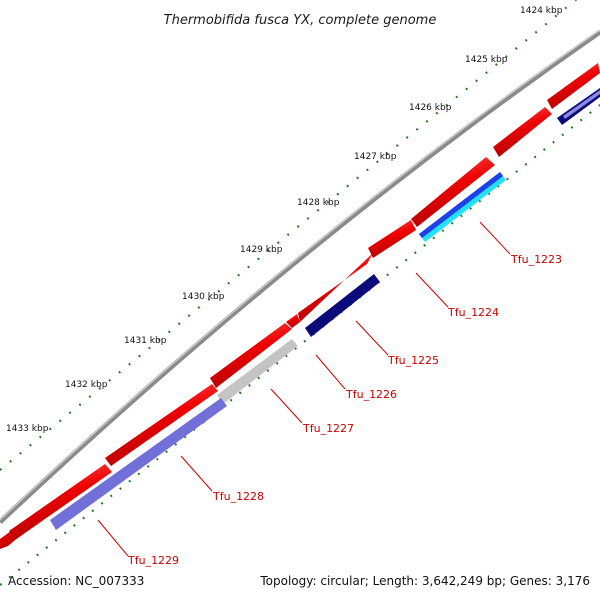 The height and width of the screenshot is (600, 600). Describe the element at coordinates (375, 157) in the screenshot. I see `kbp-label: 1427 kbp` at that location.